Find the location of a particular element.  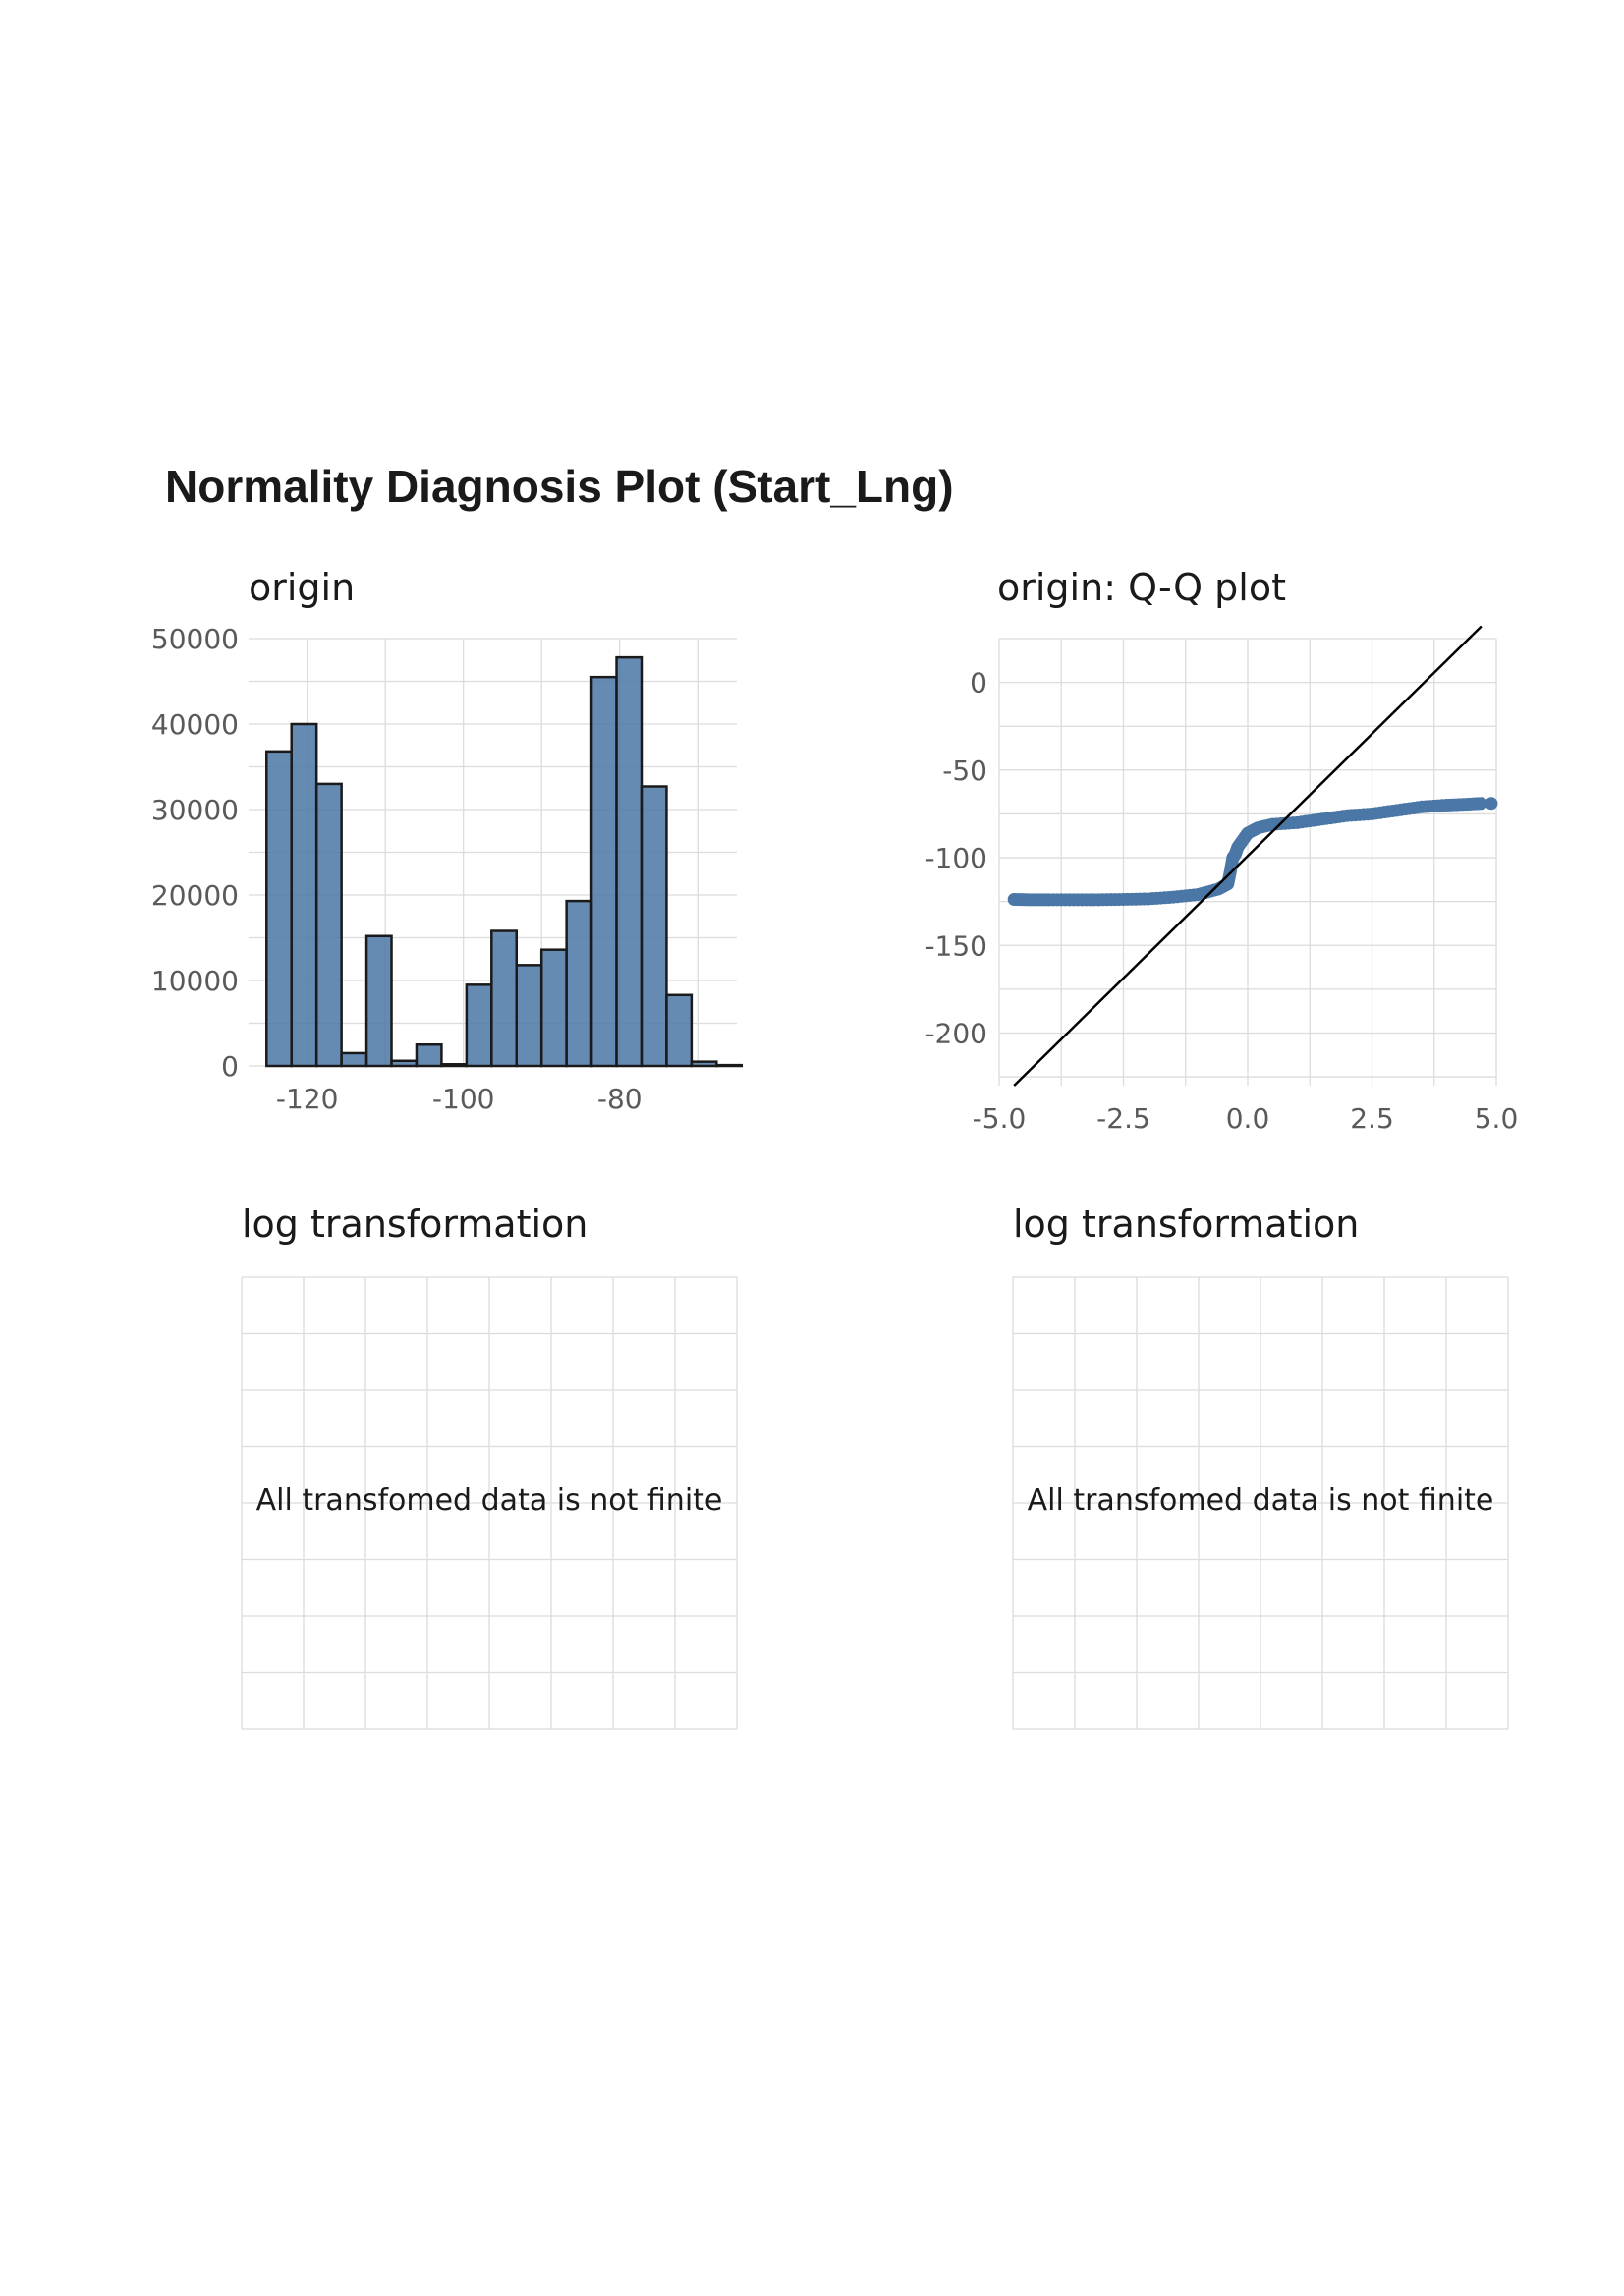

log-panel-right-message: All transfomed data is not finite is located at coordinates (1261, 1501).